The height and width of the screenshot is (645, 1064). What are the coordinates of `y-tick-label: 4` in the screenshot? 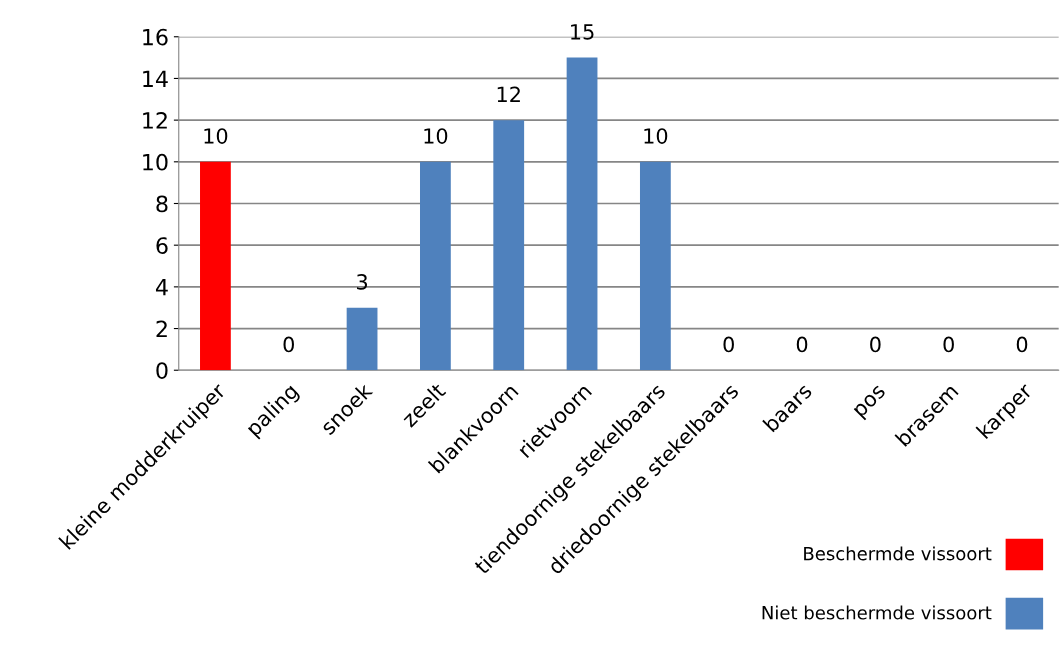 It's located at (161, 287).